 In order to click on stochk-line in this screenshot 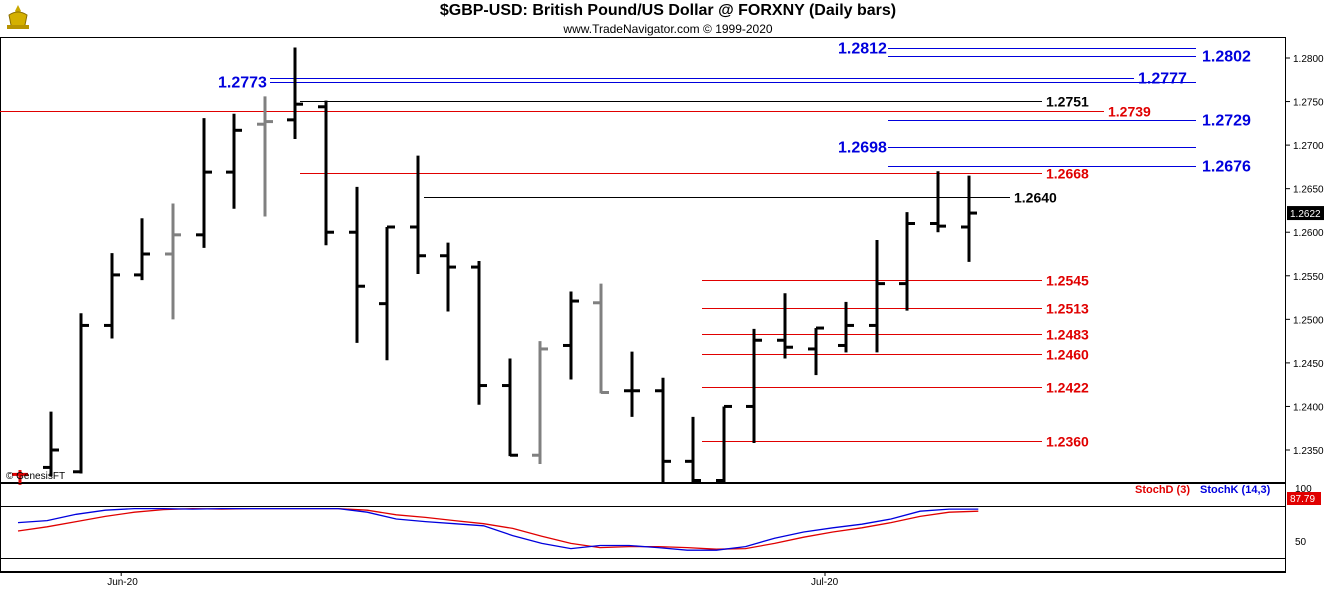, I will do `click(498, 529)`.